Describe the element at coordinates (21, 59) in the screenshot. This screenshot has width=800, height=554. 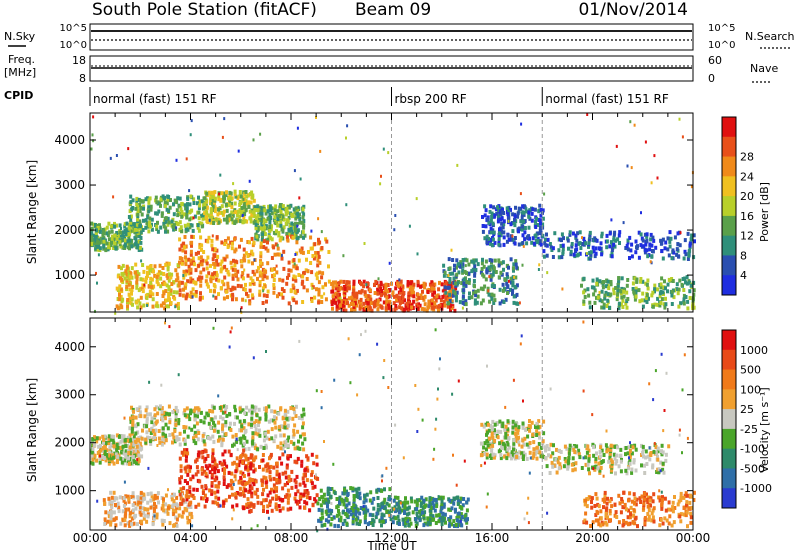
I see `freq-label-1: Freq.` at that location.